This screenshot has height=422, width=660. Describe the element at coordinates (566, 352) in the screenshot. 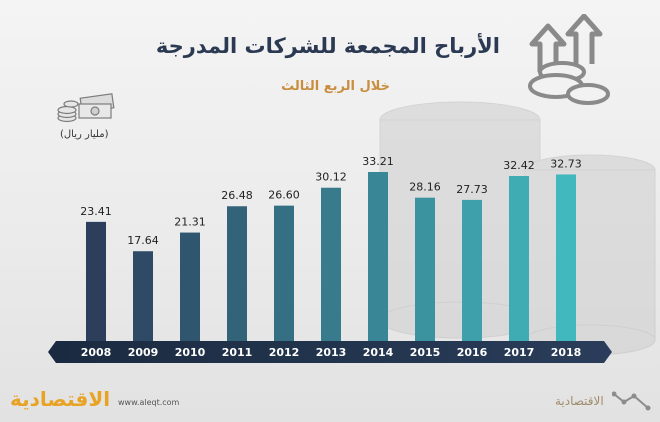

I see `x-tick-2018: 2018` at that location.